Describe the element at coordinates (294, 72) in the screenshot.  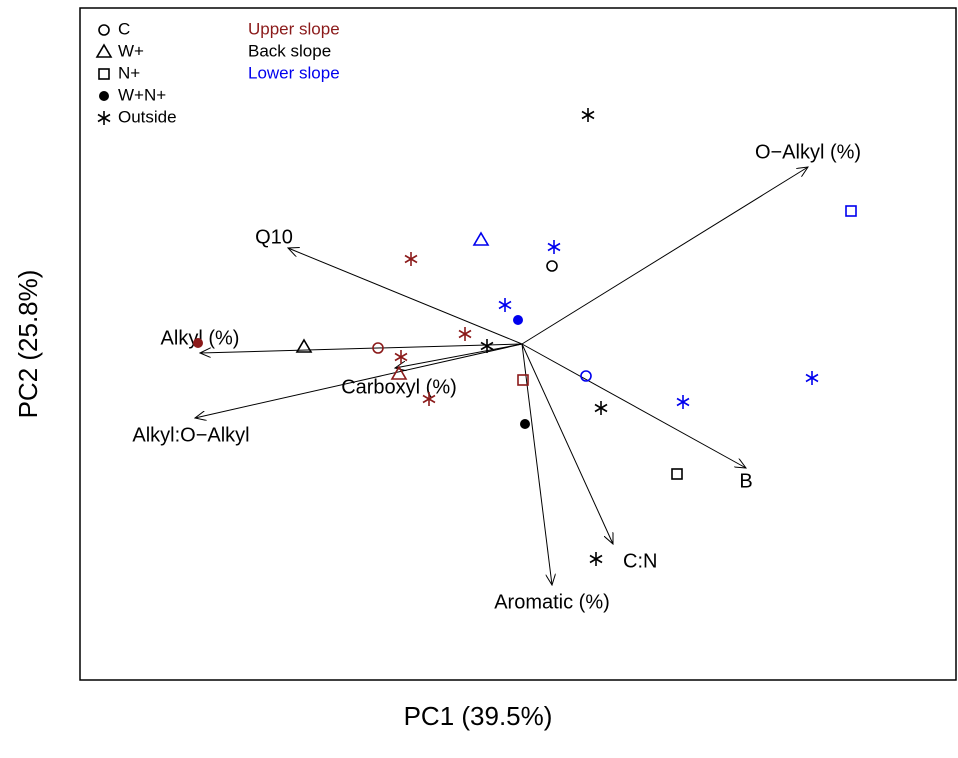
I see `legend-label: Lower slope` at that location.